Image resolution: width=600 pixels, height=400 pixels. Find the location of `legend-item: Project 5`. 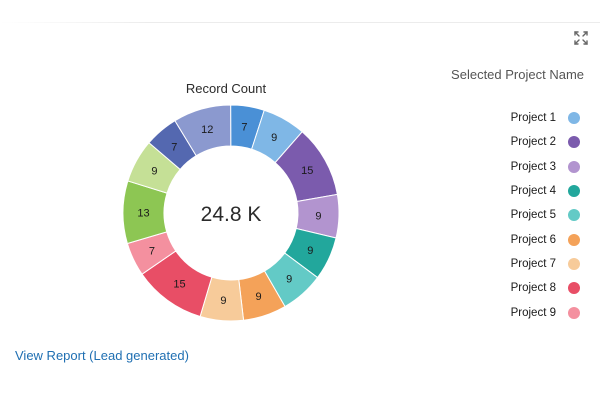

legend-item: Project 5 is located at coordinates (530, 215).